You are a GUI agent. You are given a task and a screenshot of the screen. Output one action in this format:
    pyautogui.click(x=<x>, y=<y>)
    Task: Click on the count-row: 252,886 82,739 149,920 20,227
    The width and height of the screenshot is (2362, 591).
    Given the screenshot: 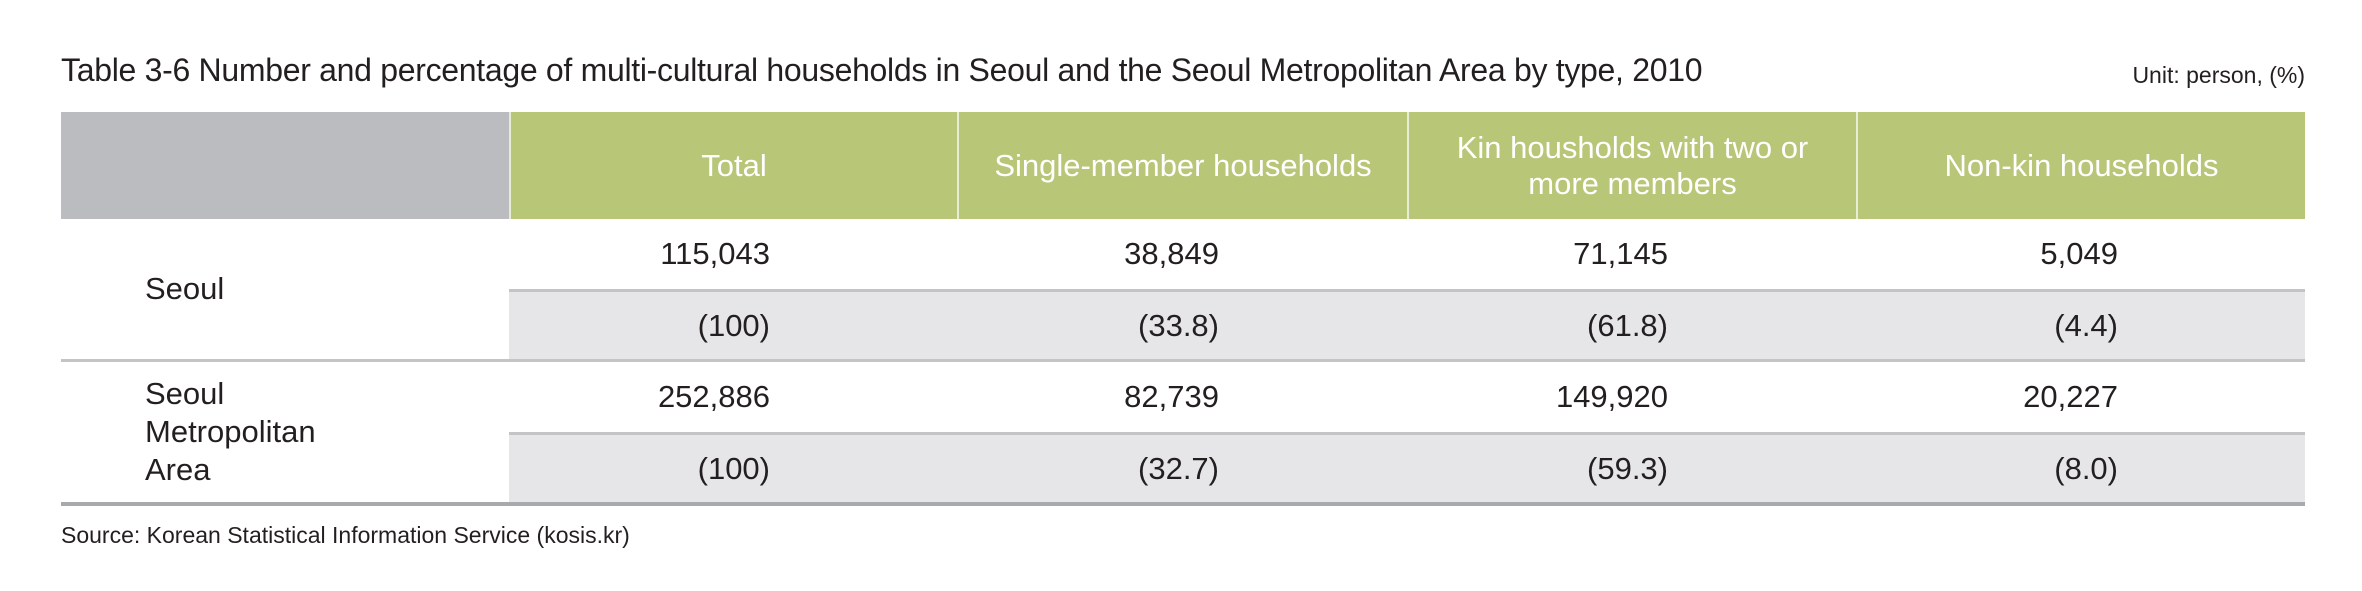 What is the action you would take?
    pyautogui.click(x=1407, y=397)
    